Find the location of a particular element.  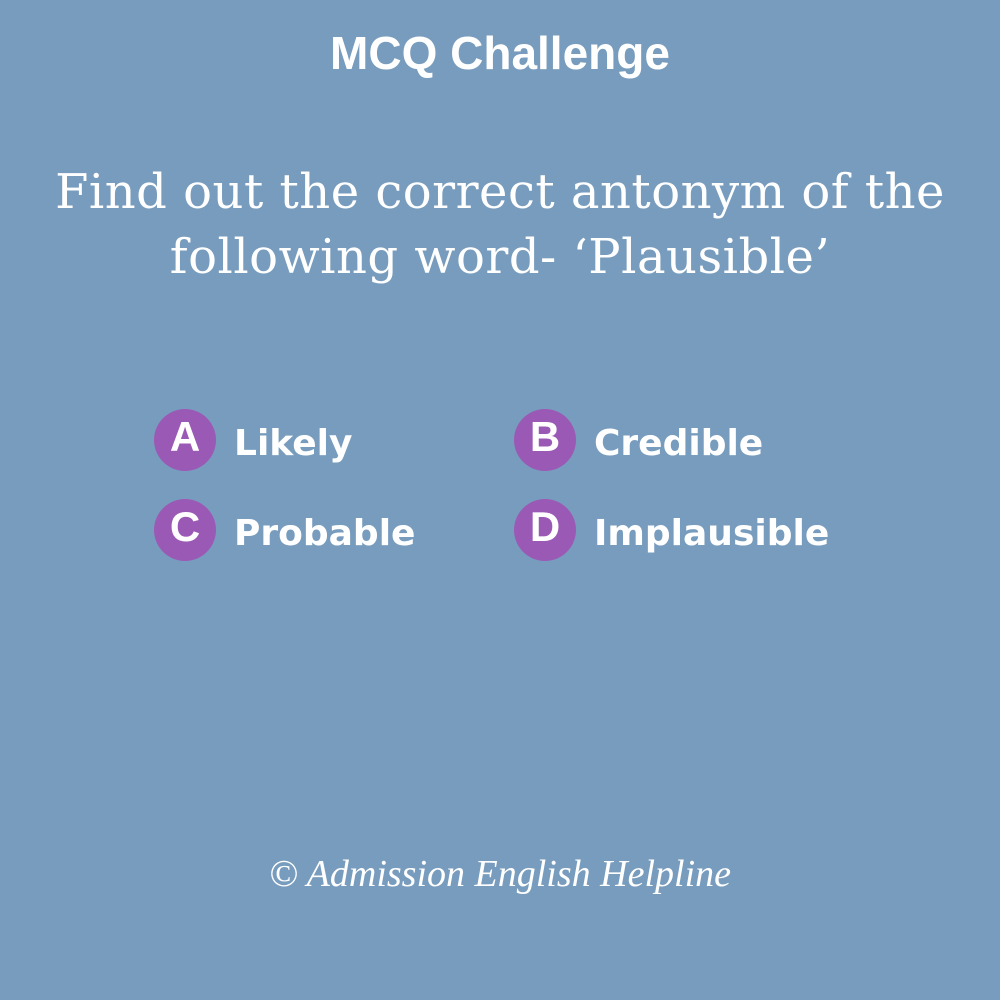

option-a-badge: A is located at coordinates (185, 440).